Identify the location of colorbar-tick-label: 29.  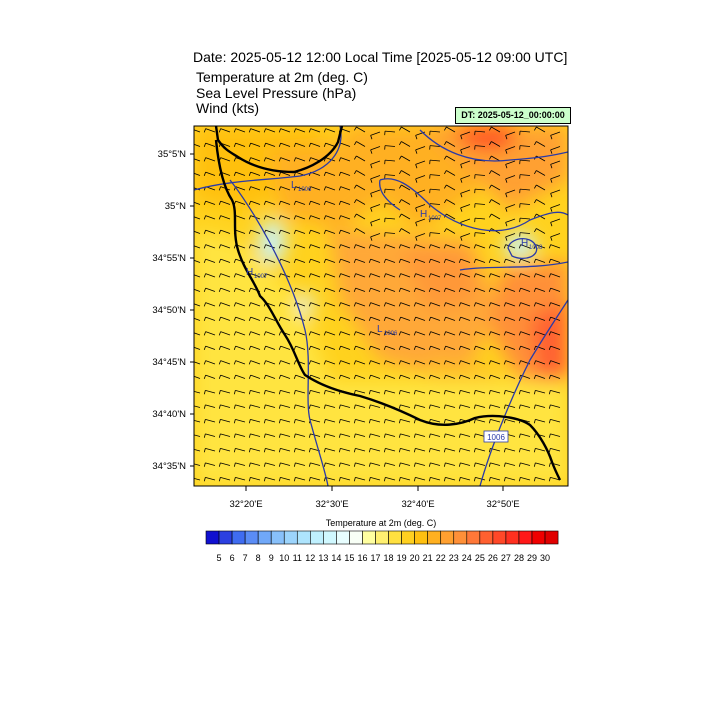
(532, 558).